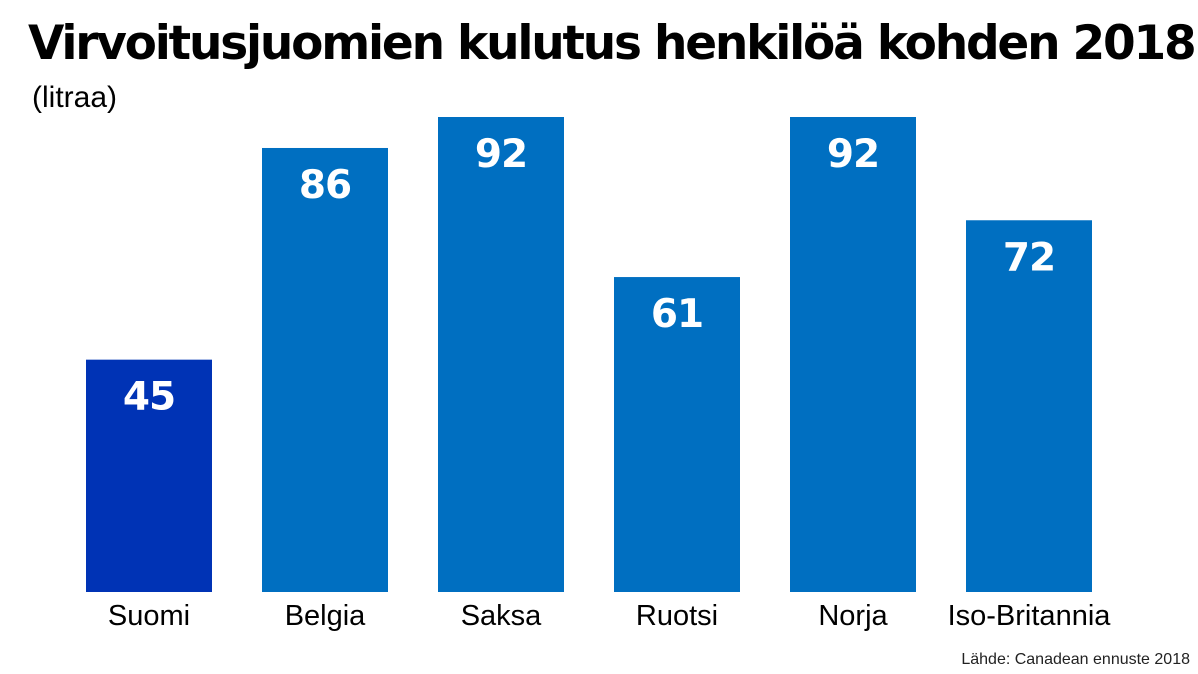 The image size is (1198, 674). What do you see at coordinates (75, 97) in the screenshot?
I see `chart-subtitle: (litraa)` at bounding box center [75, 97].